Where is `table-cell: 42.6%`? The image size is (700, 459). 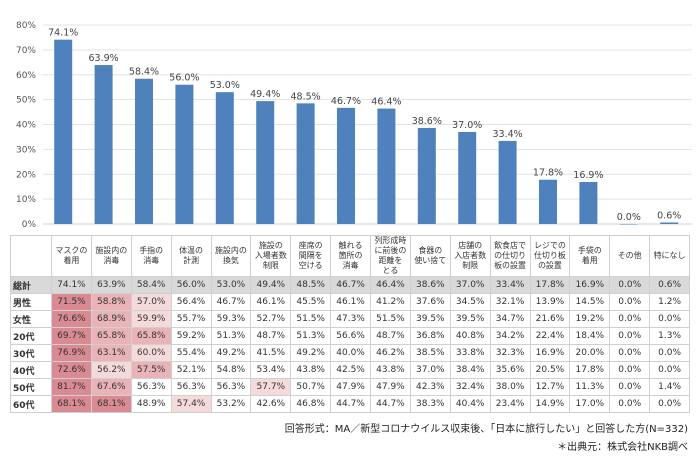
table-cell: 42.6% is located at coordinates (271, 404).